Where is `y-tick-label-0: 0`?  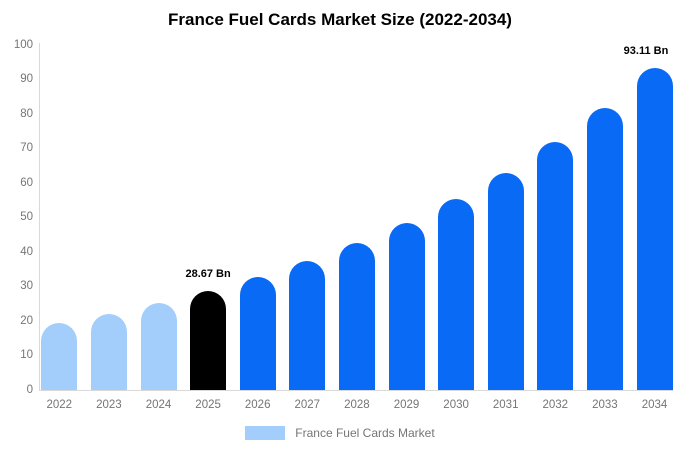
y-tick-label-0: 0 is located at coordinates (29, 390).